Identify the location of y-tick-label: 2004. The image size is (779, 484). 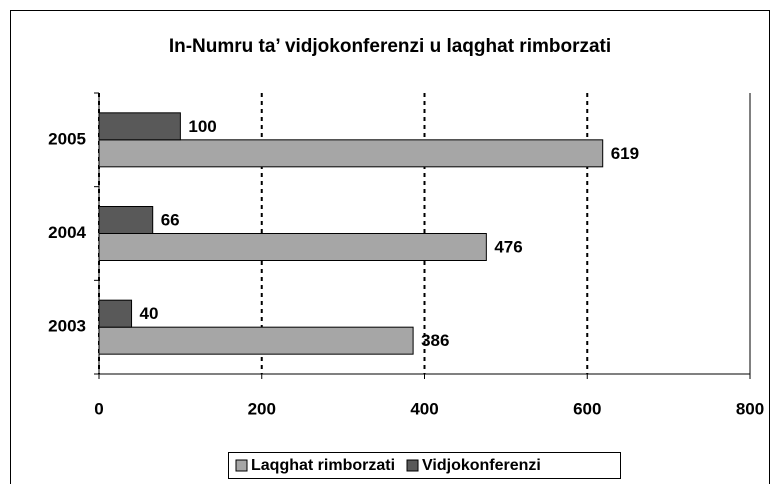
(67, 232).